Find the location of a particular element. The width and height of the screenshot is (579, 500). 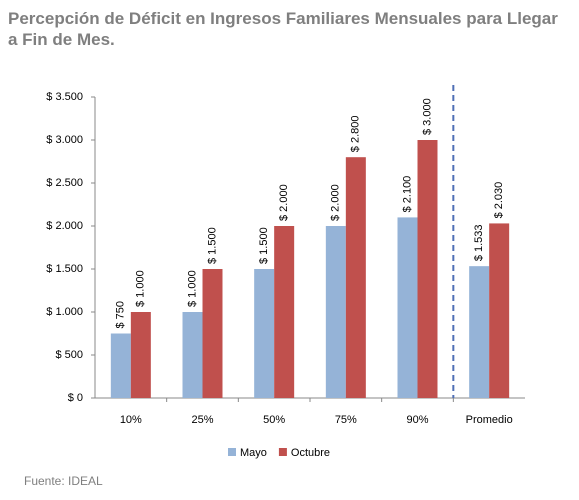

y-tick-label: $ 0 is located at coordinates (75, 398).